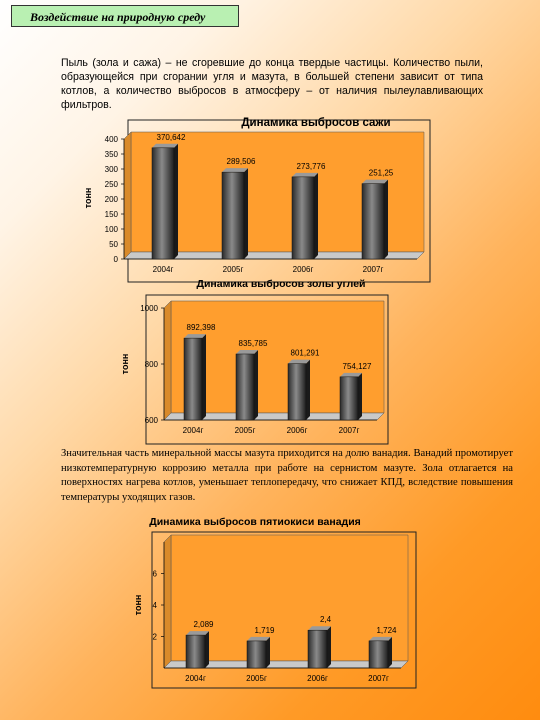 The image size is (540, 720). What do you see at coordinates (386, 630) in the screenshot?
I see `data-label: 1,724` at bounding box center [386, 630].